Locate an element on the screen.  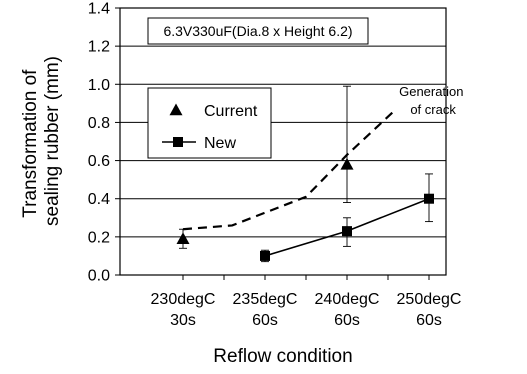
x-tick-label: 235degC is located at coordinates (265, 299).